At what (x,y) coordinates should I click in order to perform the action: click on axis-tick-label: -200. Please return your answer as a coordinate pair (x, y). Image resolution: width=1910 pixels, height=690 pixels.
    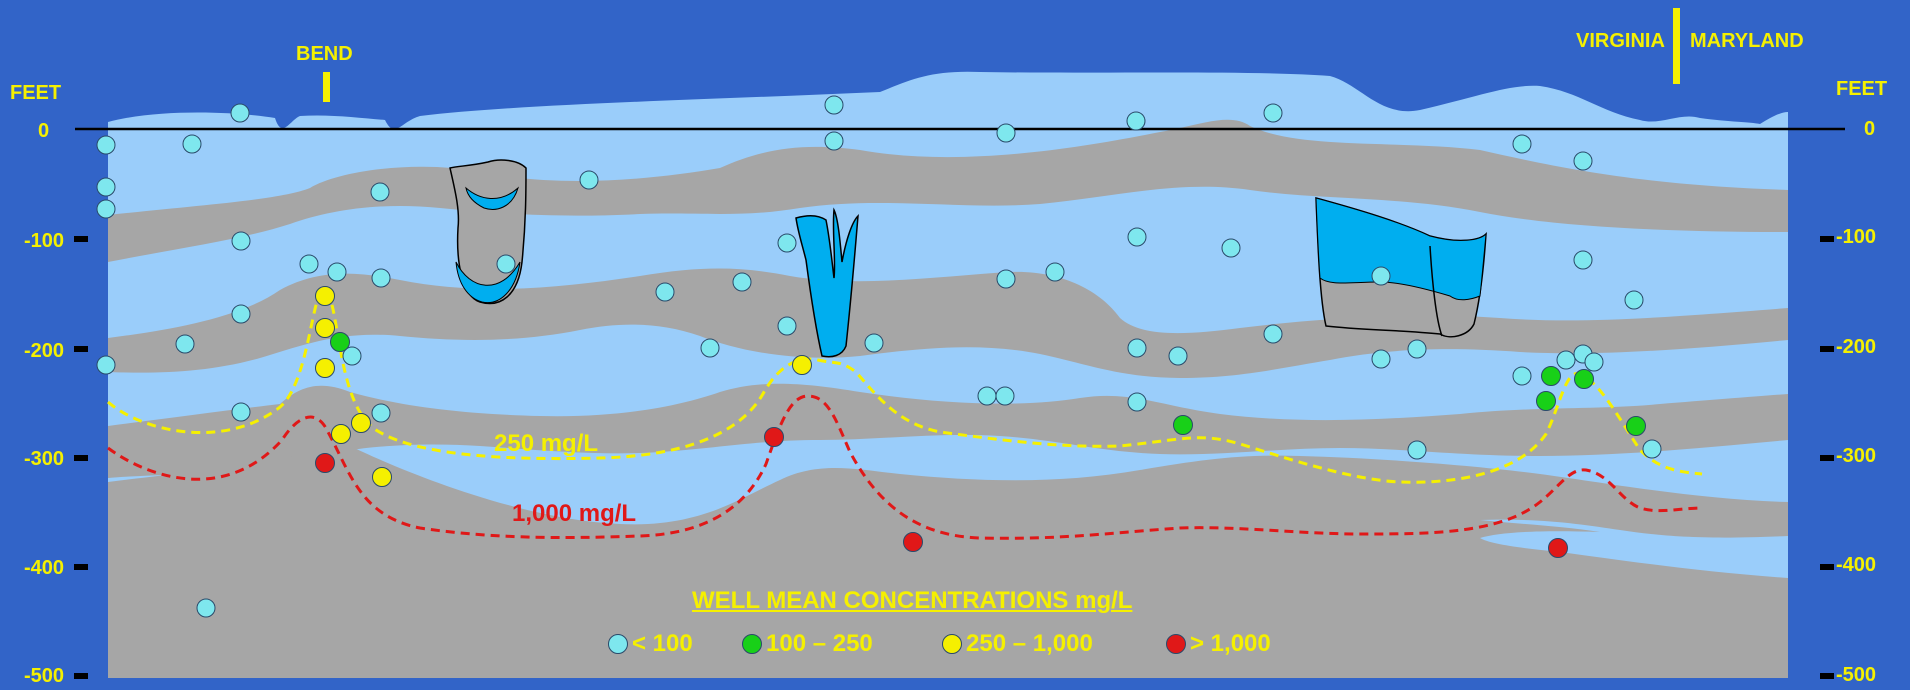
    Looking at the image, I should click on (1856, 347).